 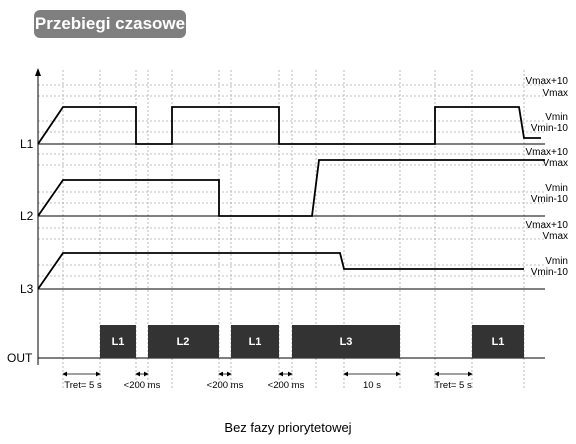 I want to click on level-l1-vmax: Vmax, so click(x=555, y=93).